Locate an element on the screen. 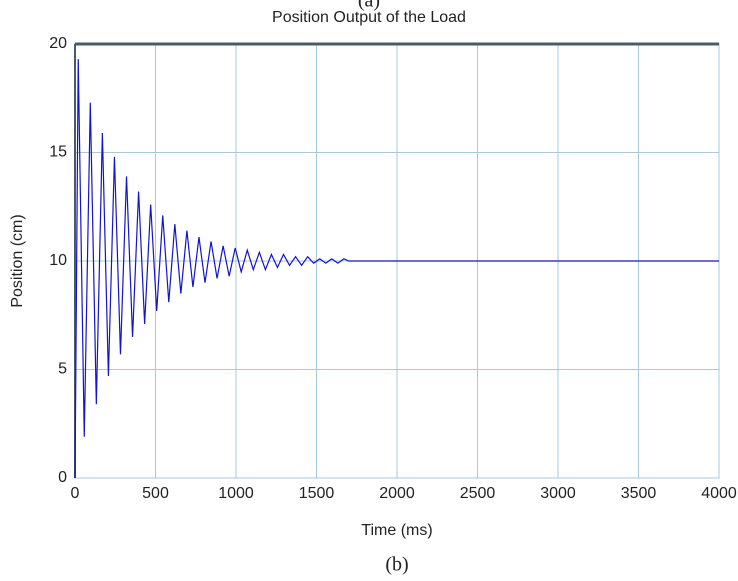 Image resolution: width=738 pixels, height=581 pixels. caption: (b) is located at coordinates (396, 565).